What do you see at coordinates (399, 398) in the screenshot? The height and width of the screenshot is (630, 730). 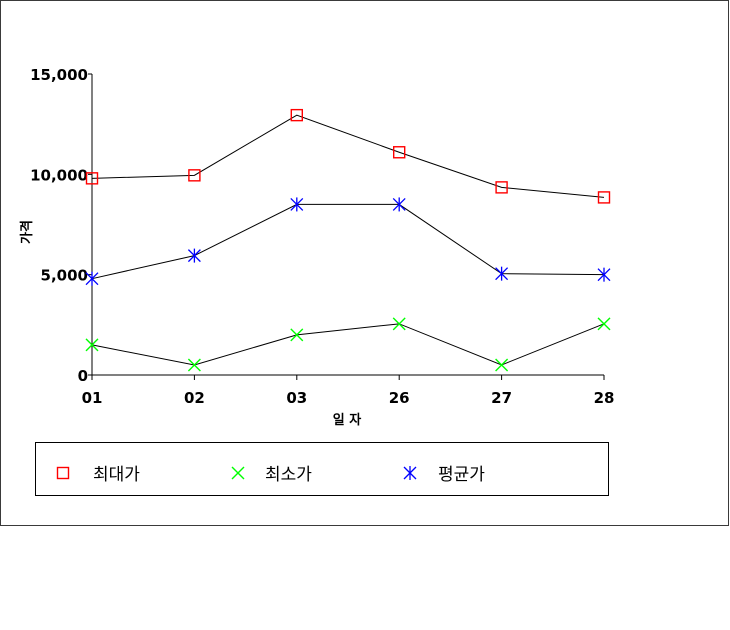 I see `x-tick-label: 26` at bounding box center [399, 398].